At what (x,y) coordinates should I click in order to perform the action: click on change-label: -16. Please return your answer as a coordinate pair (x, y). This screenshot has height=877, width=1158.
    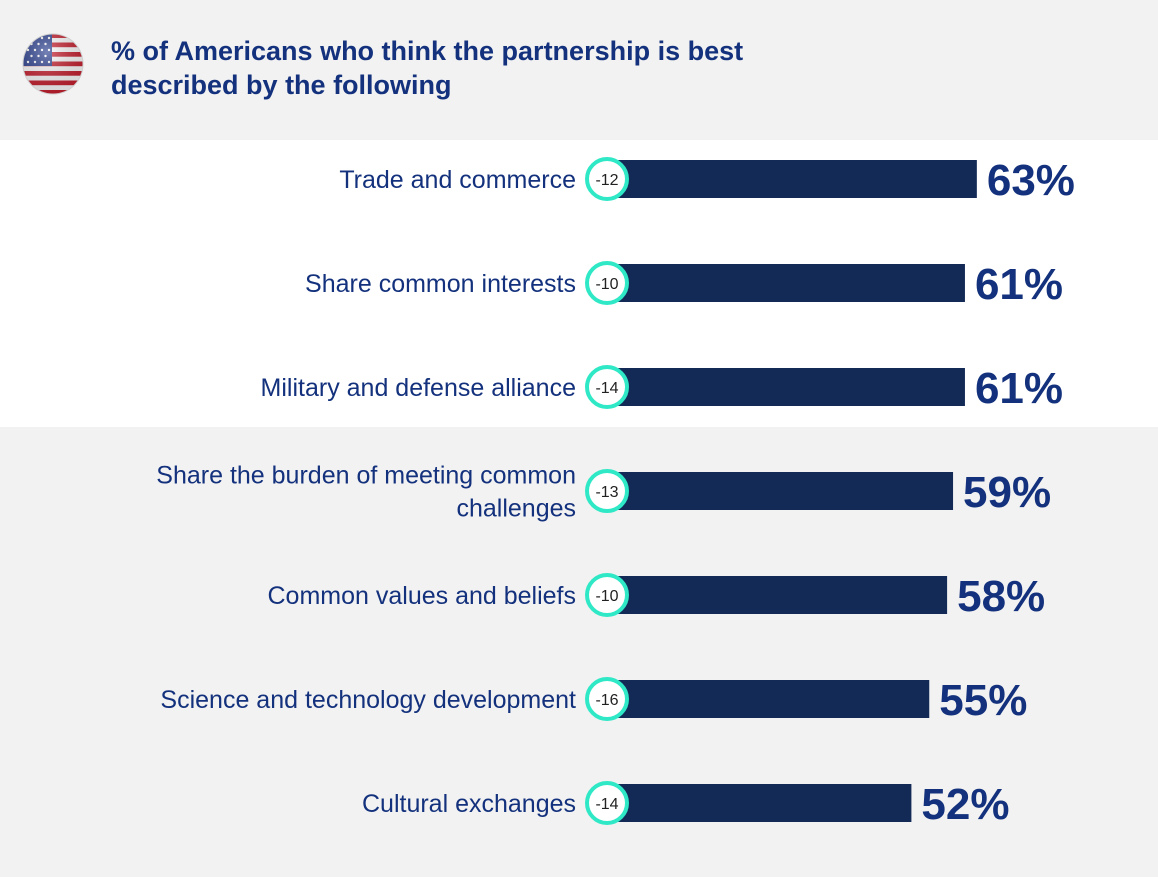
    Looking at the image, I should click on (606, 700).